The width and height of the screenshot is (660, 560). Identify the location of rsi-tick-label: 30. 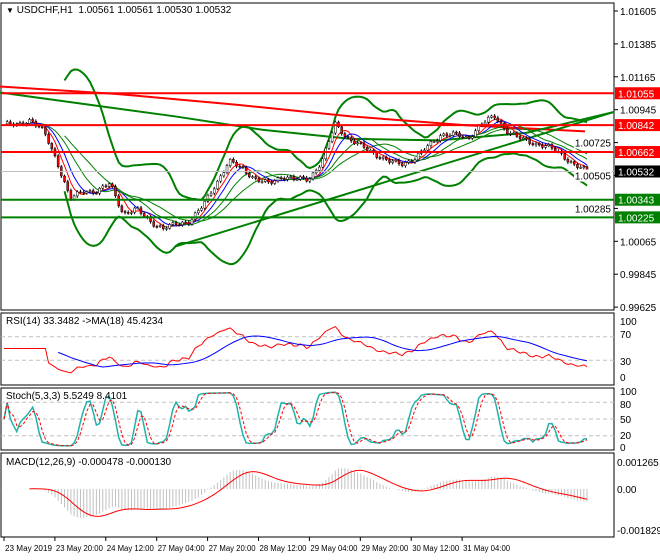
(626, 362).